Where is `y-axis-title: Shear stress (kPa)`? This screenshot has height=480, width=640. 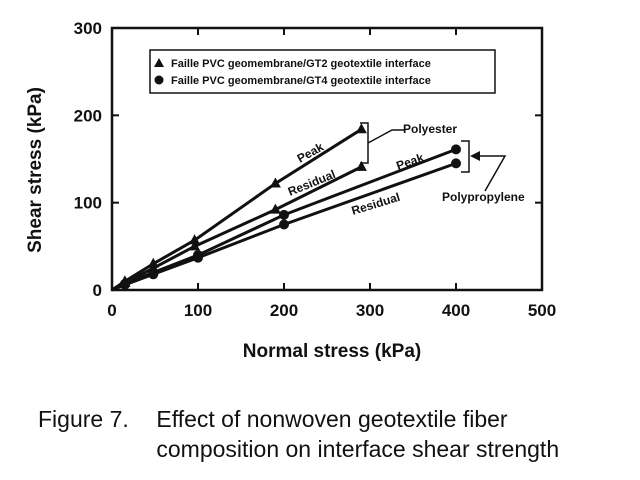 y-axis-title: Shear stress (kPa) is located at coordinates (35, 170).